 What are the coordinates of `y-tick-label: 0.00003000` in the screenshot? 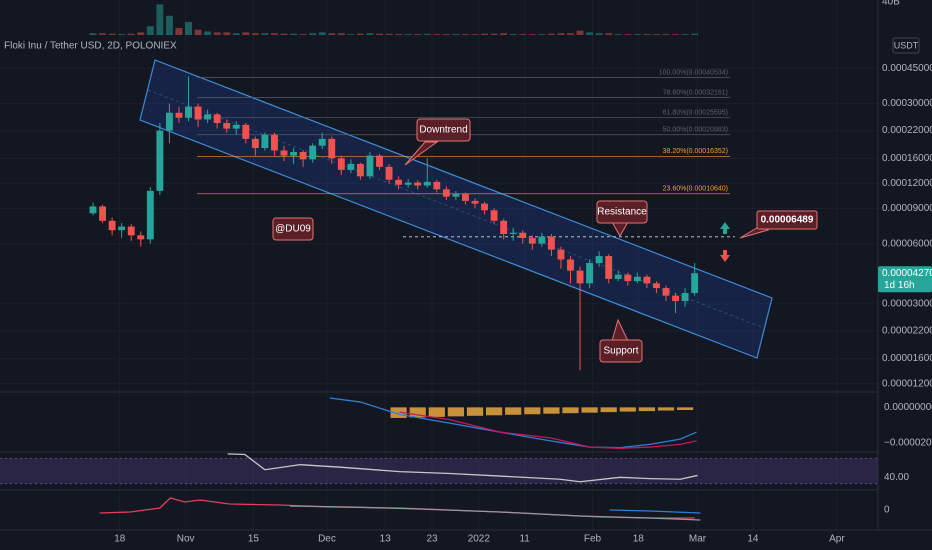 It's located at (907, 304).